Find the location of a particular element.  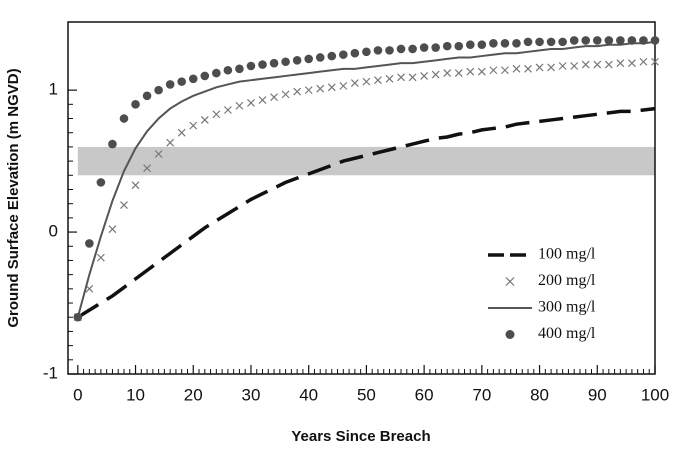

x-axis-title: Years Since Breach is located at coordinates (360, 436).